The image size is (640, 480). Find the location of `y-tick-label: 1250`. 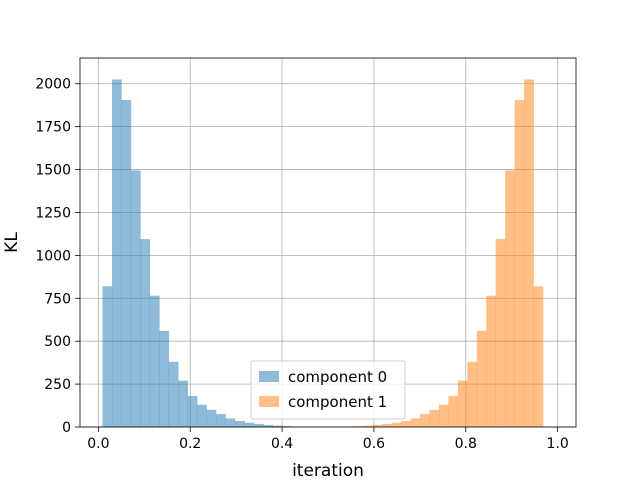

y-tick-label: 1250 is located at coordinates (53, 213).